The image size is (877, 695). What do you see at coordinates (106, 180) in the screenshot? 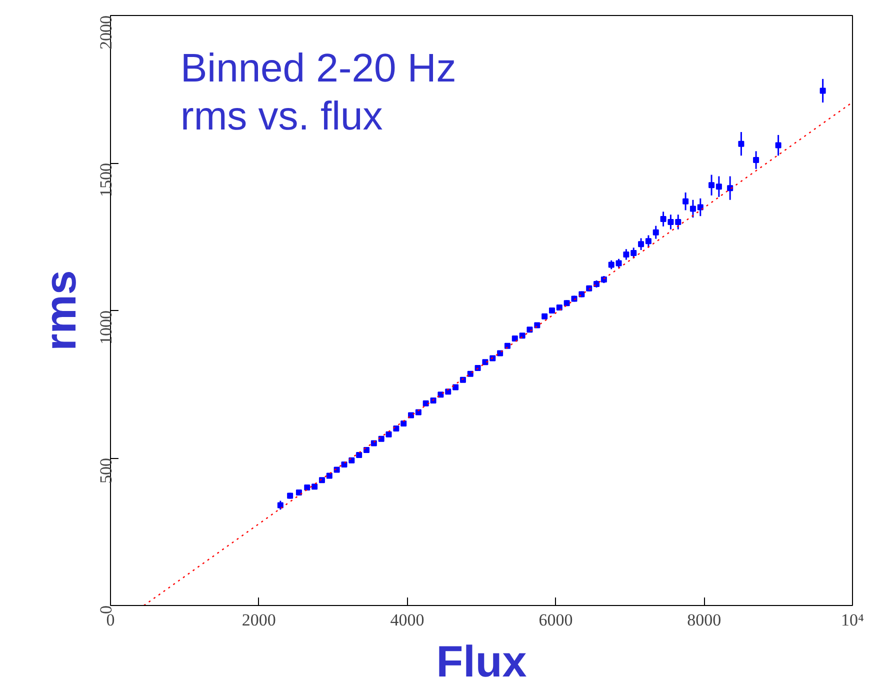
I see `y-tick-label: 1500` at bounding box center [106, 180].